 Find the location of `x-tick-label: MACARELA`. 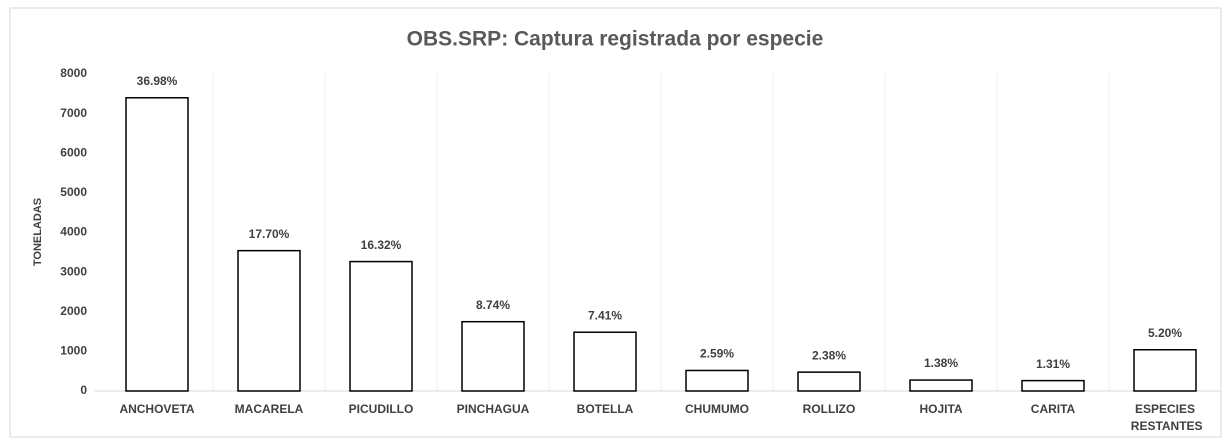

x-tick-label: MACARELA is located at coordinates (269, 409).